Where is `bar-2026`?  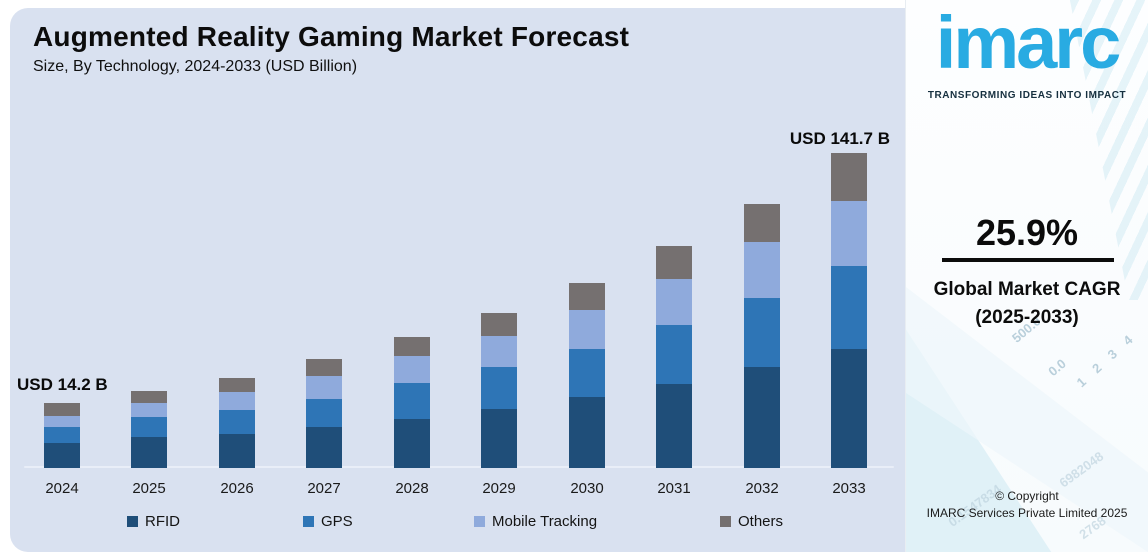 bar-2026 is located at coordinates (237, 423).